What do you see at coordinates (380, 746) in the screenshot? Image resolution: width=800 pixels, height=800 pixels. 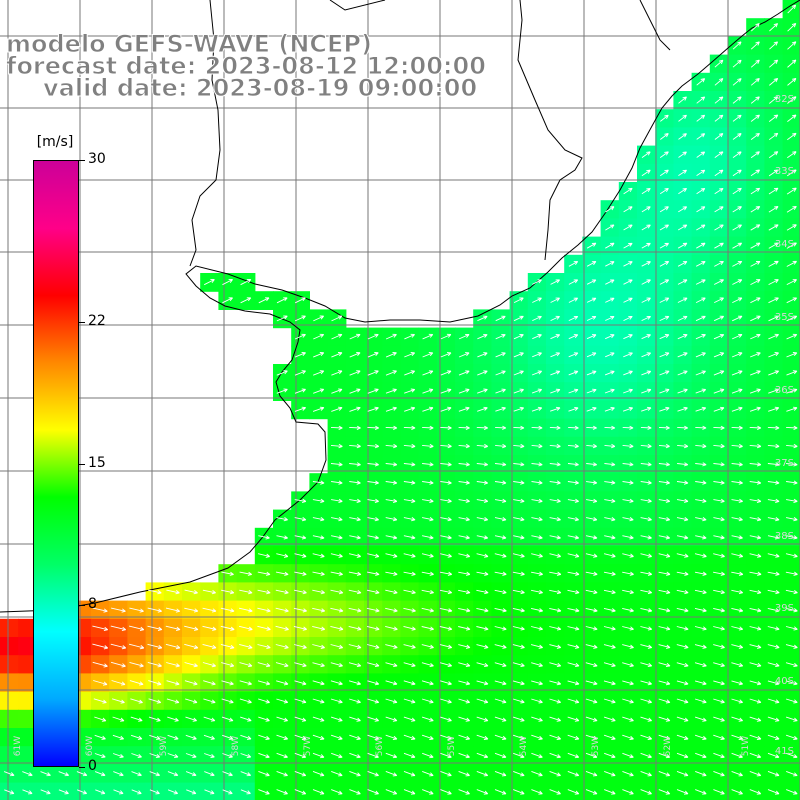 I see `longitude-label: 56W` at bounding box center [380, 746].